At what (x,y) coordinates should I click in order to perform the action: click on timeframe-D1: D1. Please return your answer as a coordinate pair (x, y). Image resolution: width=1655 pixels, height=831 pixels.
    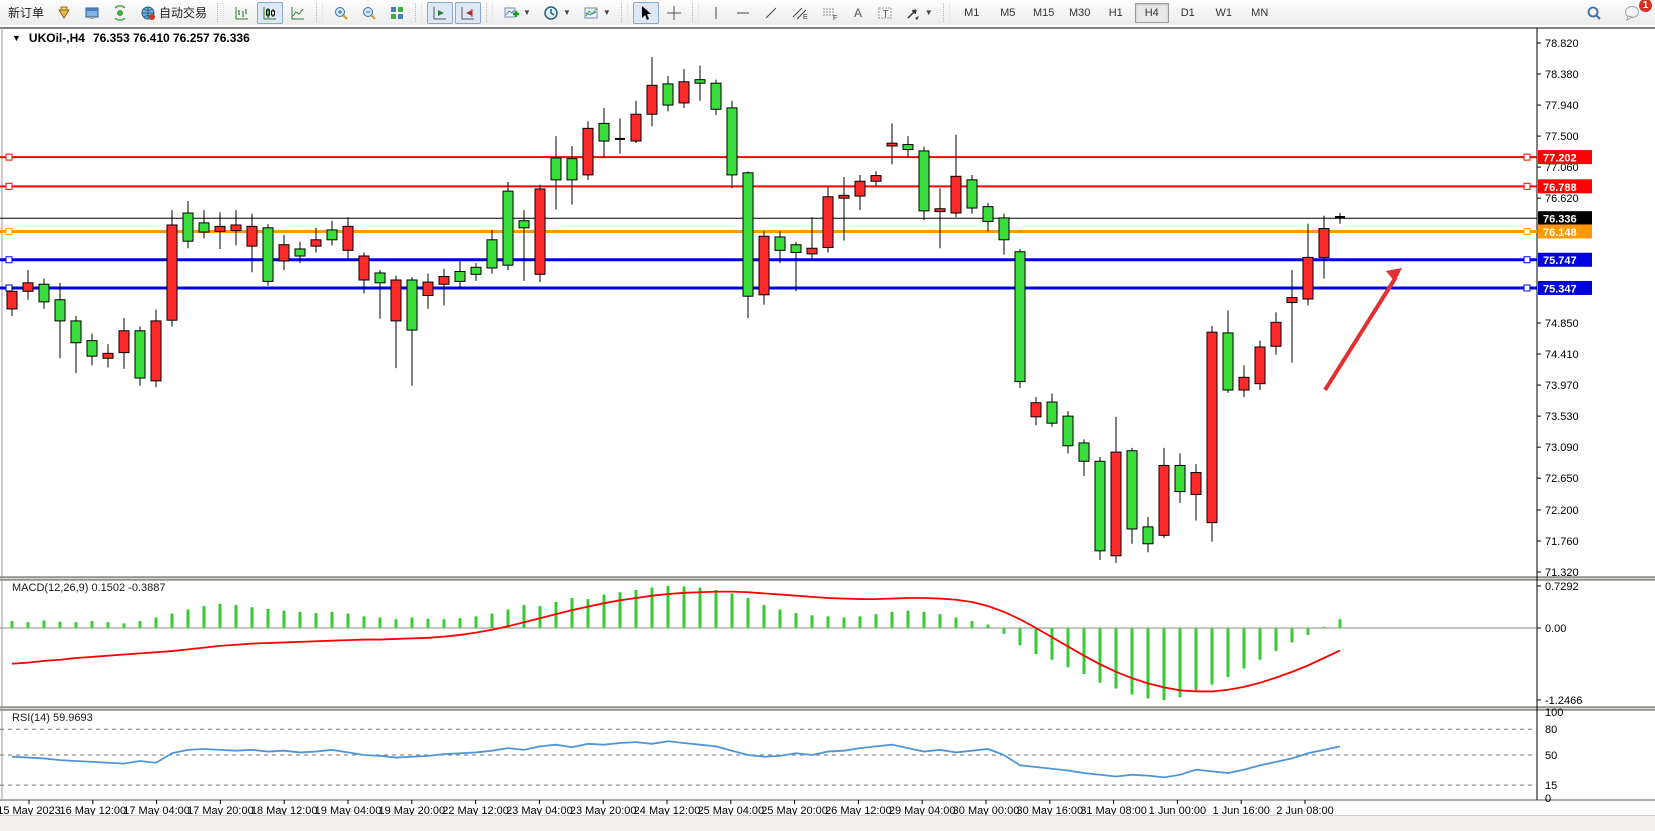
    Looking at the image, I should click on (1187, 12).